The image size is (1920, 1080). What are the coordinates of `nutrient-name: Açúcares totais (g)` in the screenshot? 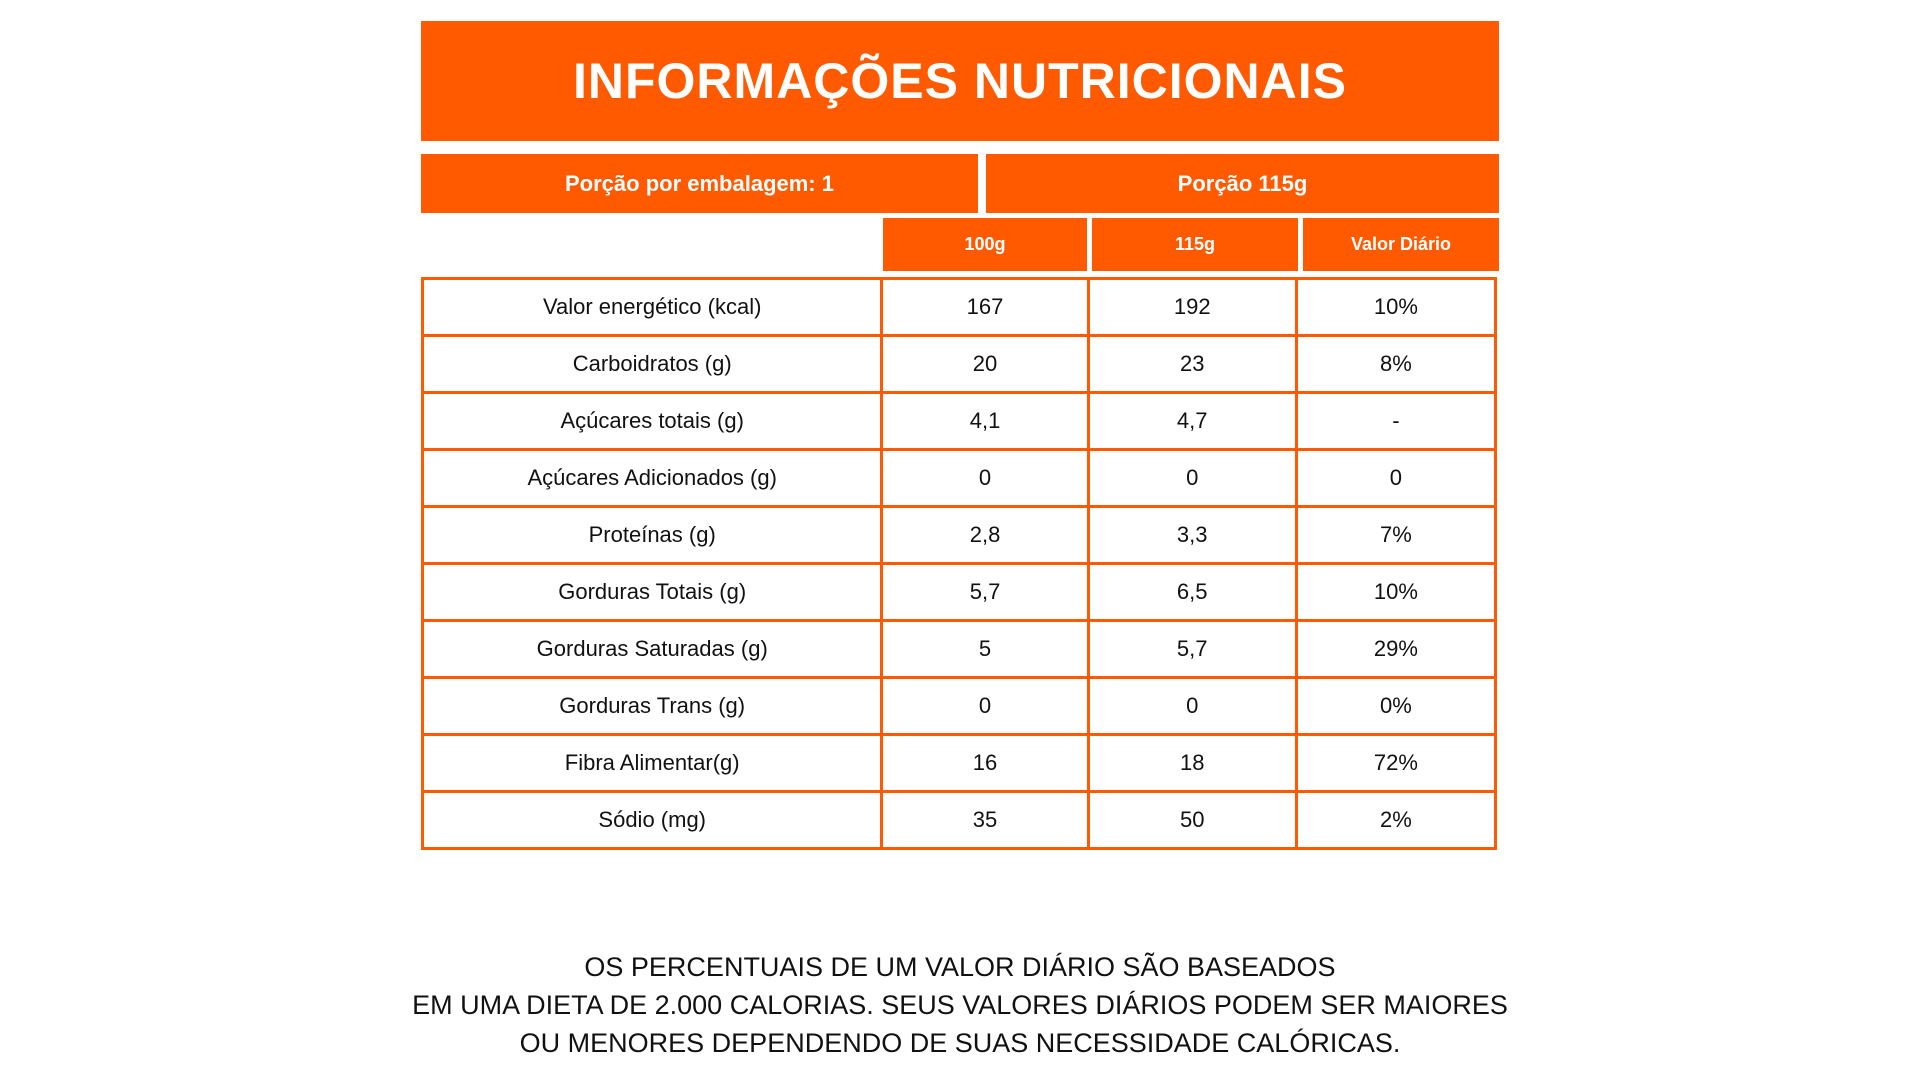 It's located at (652, 421).